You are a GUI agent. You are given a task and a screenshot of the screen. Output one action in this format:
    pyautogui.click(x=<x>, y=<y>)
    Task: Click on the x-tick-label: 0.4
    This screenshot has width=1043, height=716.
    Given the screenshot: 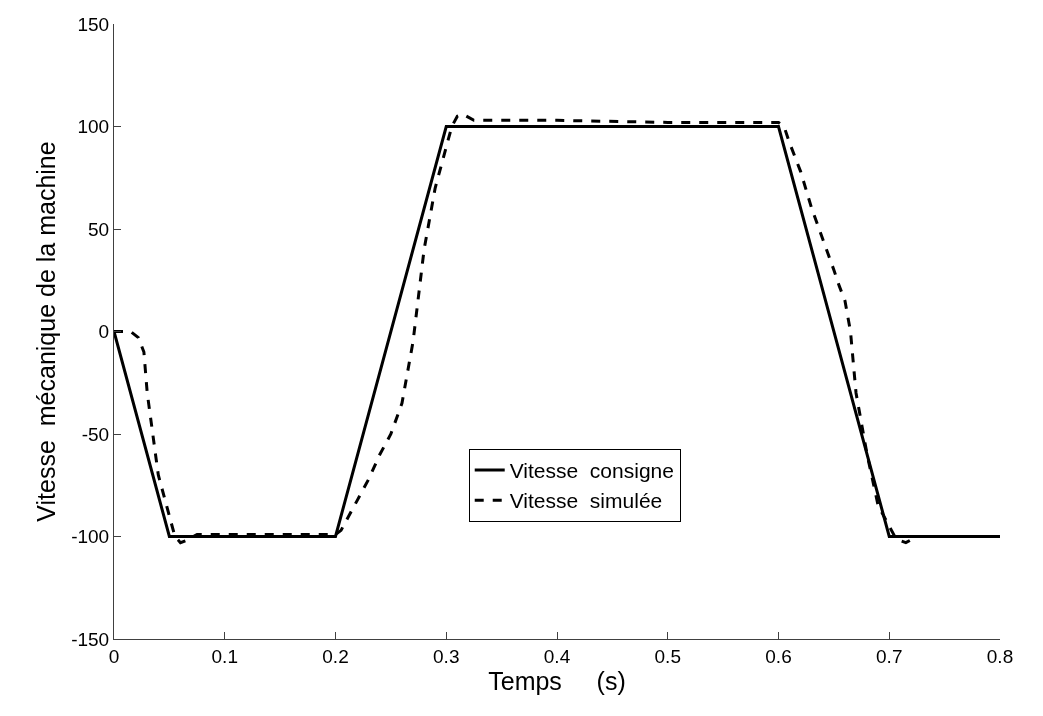 What is the action you would take?
    pyautogui.click(x=557, y=656)
    